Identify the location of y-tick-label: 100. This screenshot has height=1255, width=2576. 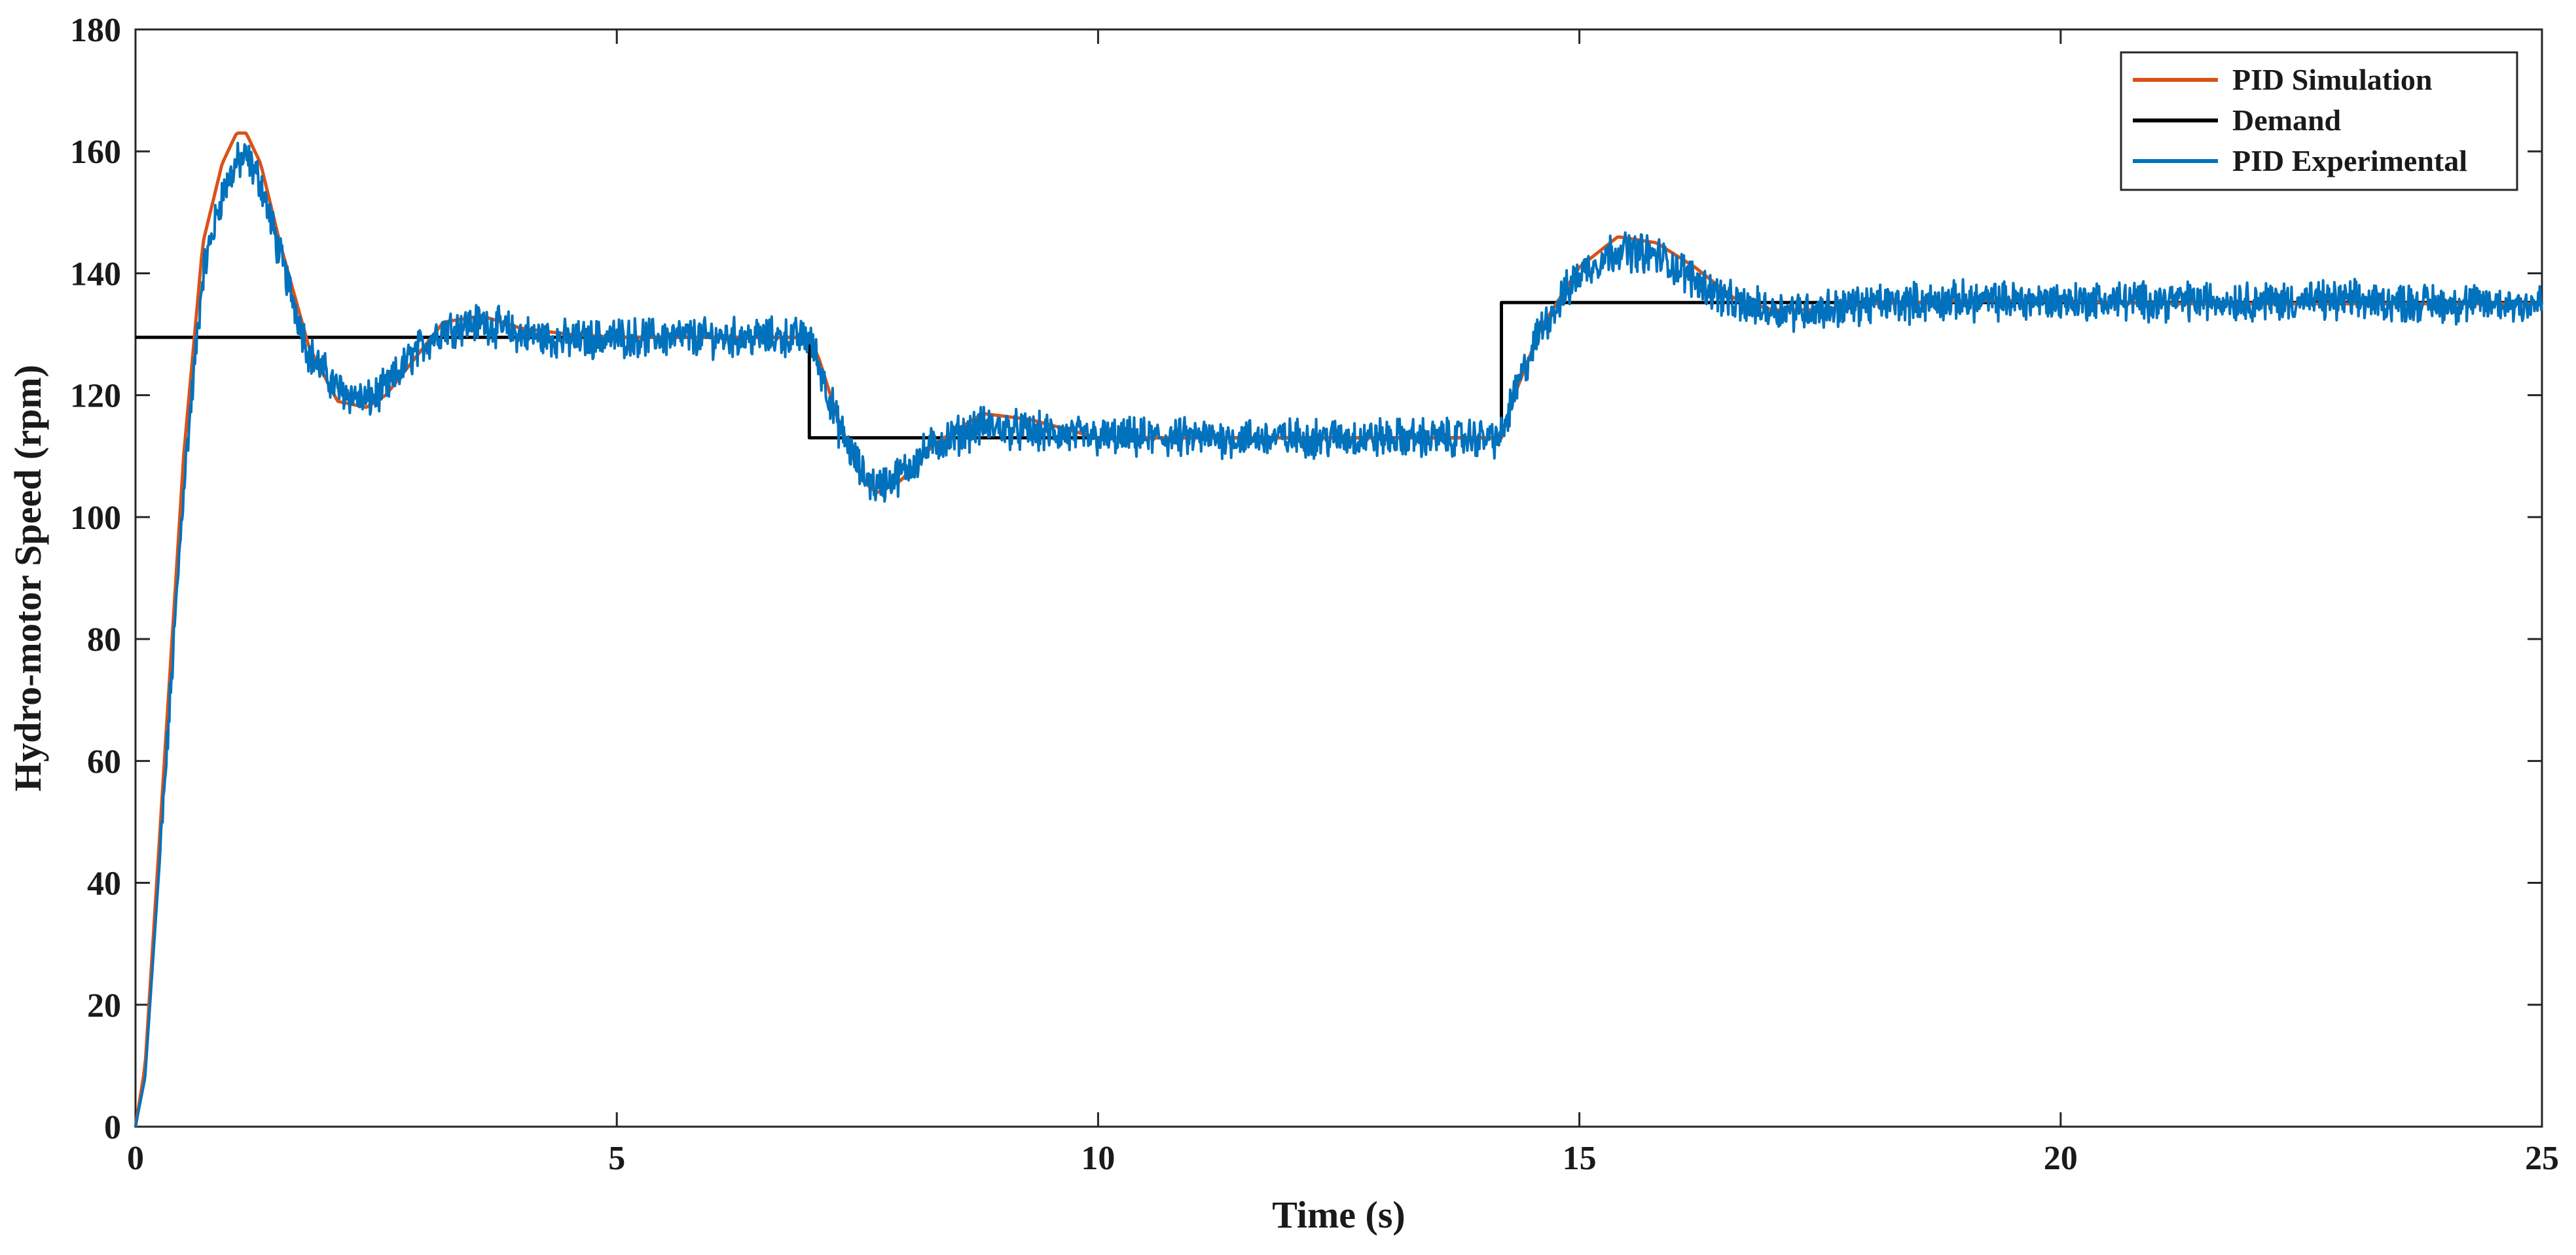
(95, 518).